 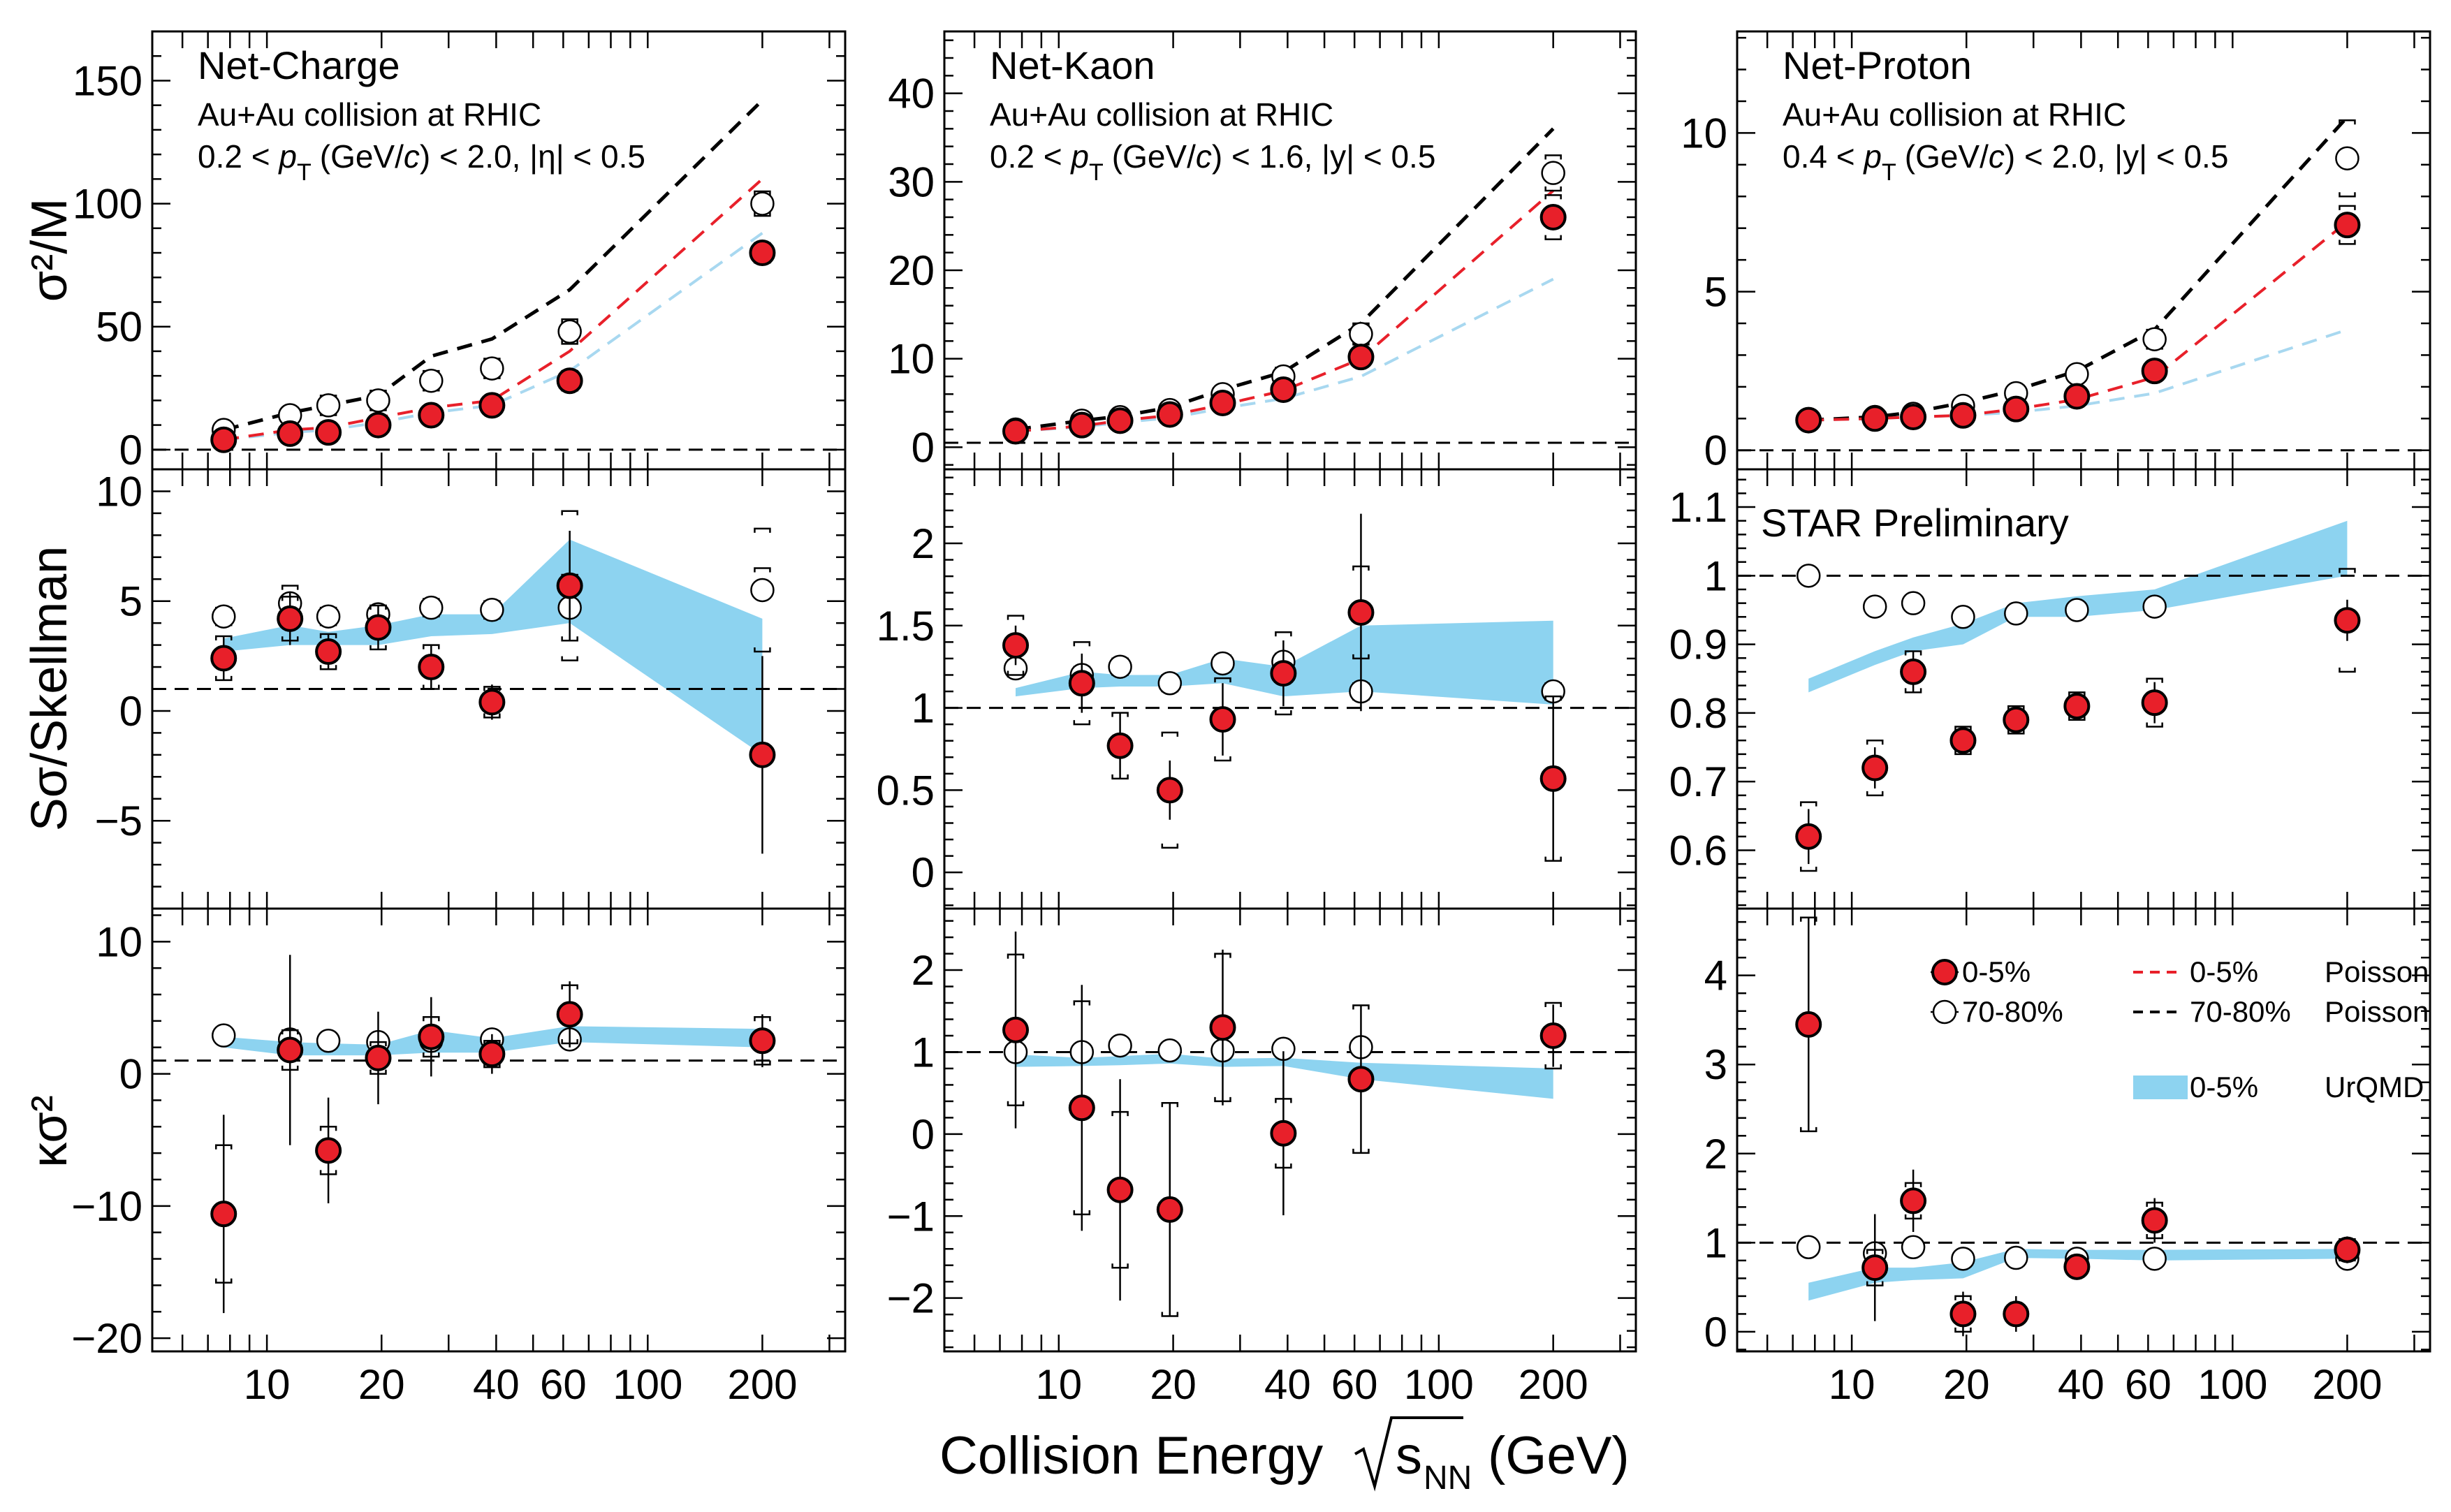 I want to click on legend-band-swatch, so click(x=2160, y=1087).